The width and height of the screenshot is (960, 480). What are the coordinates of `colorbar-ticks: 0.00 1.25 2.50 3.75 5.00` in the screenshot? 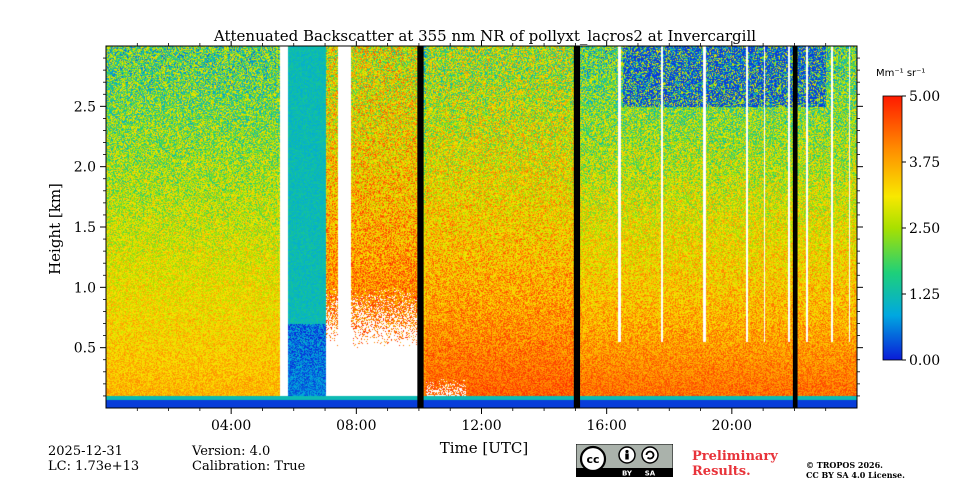 It's located at (921, 229).